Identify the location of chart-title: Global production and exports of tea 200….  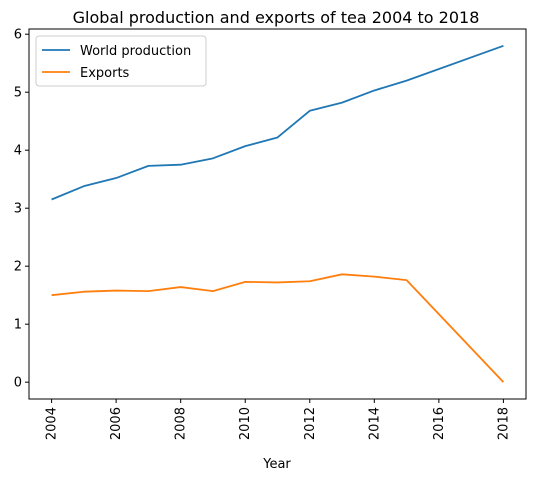
(276, 17).